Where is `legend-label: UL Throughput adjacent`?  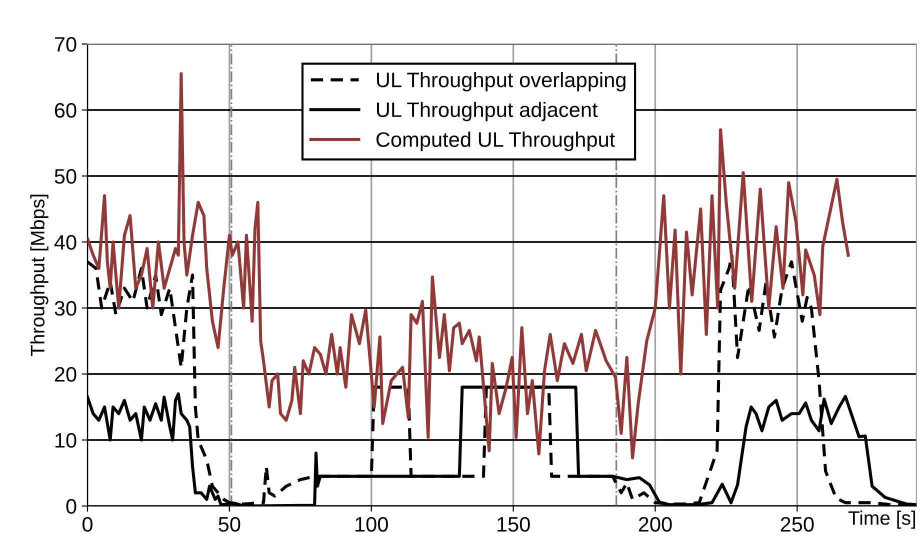
legend-label: UL Throughput adjacent is located at coordinates (487, 112).